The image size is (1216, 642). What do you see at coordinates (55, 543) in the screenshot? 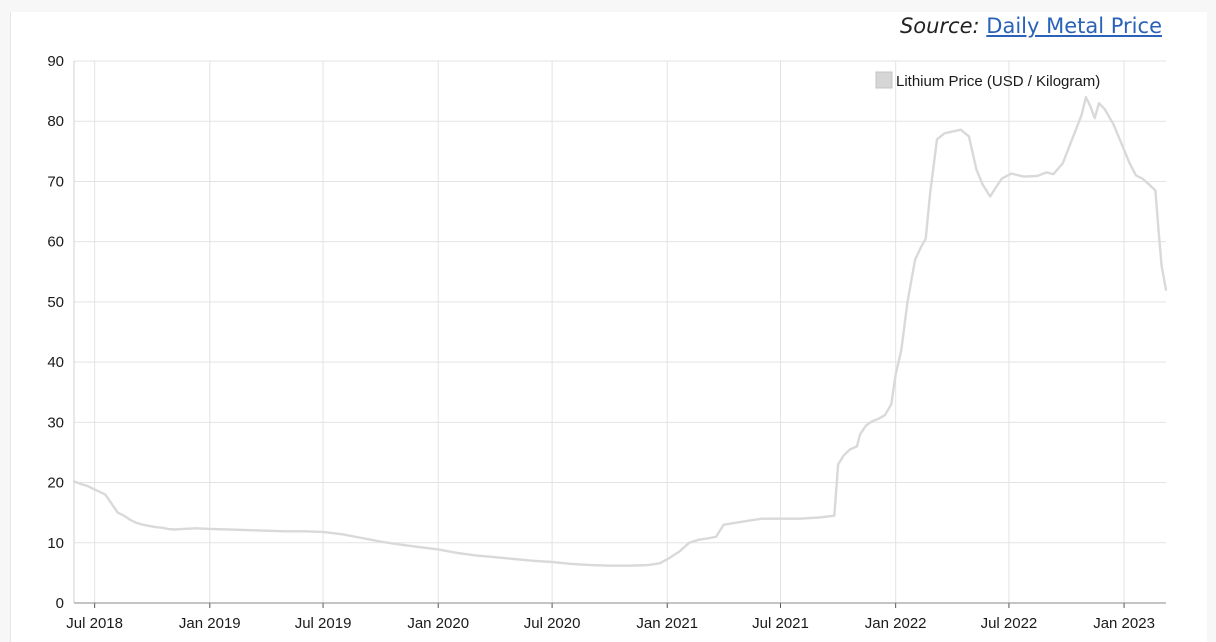
I see `y-tick-label: 10` at bounding box center [55, 543].